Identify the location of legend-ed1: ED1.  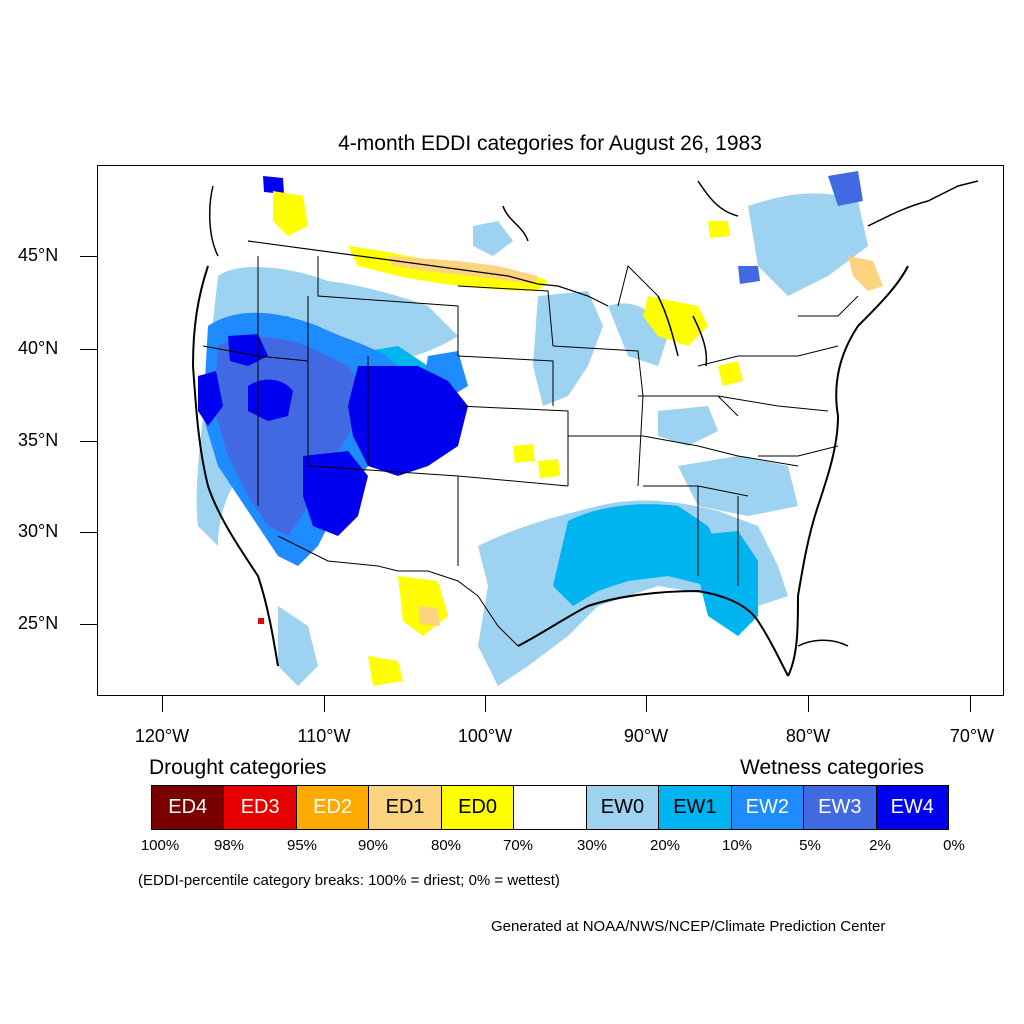
(405, 807).